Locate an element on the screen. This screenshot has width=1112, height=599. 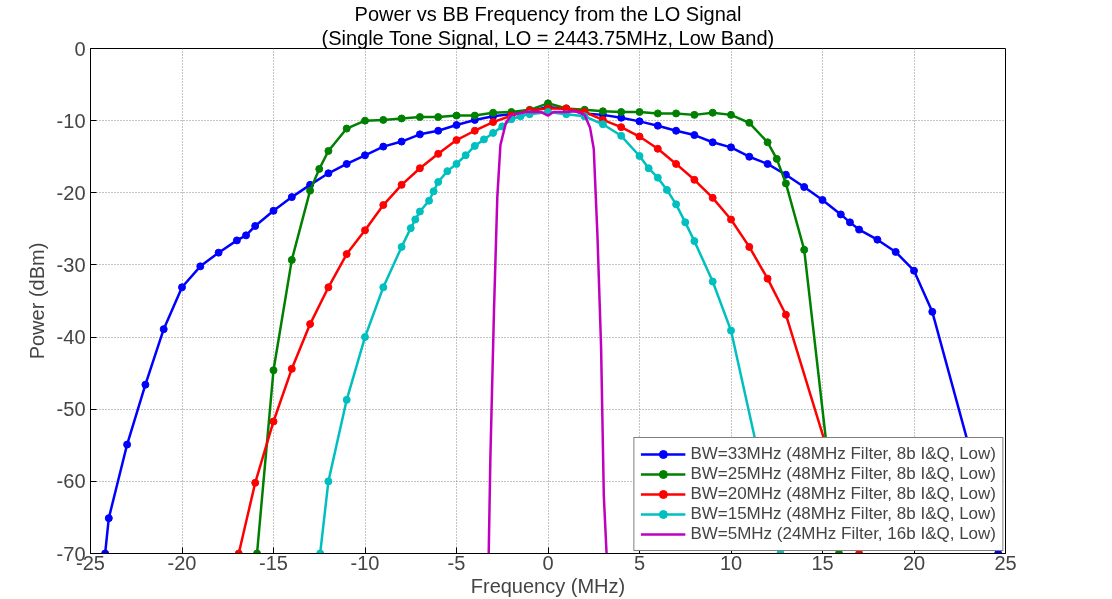
y-axis-title: Power (dBm) is located at coordinates (36, 301).